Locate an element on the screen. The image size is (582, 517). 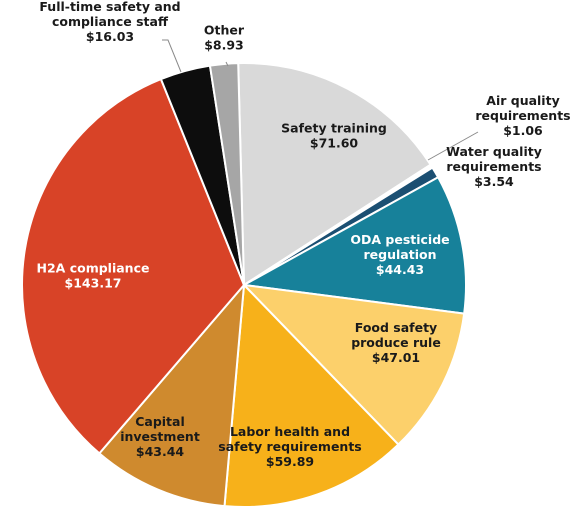
slice-category: produce rule is located at coordinates (396, 342).